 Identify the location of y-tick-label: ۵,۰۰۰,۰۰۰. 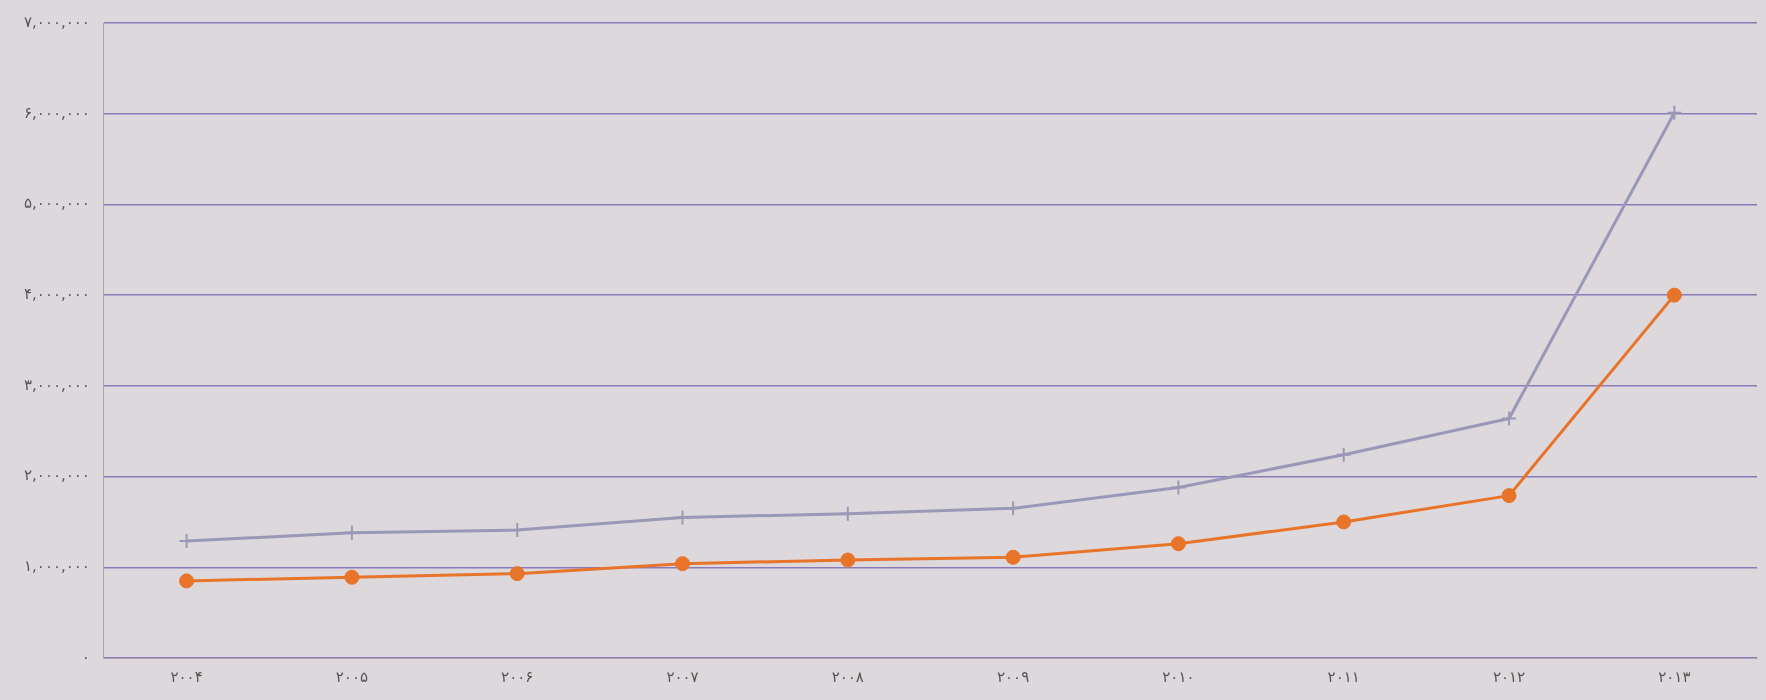
(57, 203).